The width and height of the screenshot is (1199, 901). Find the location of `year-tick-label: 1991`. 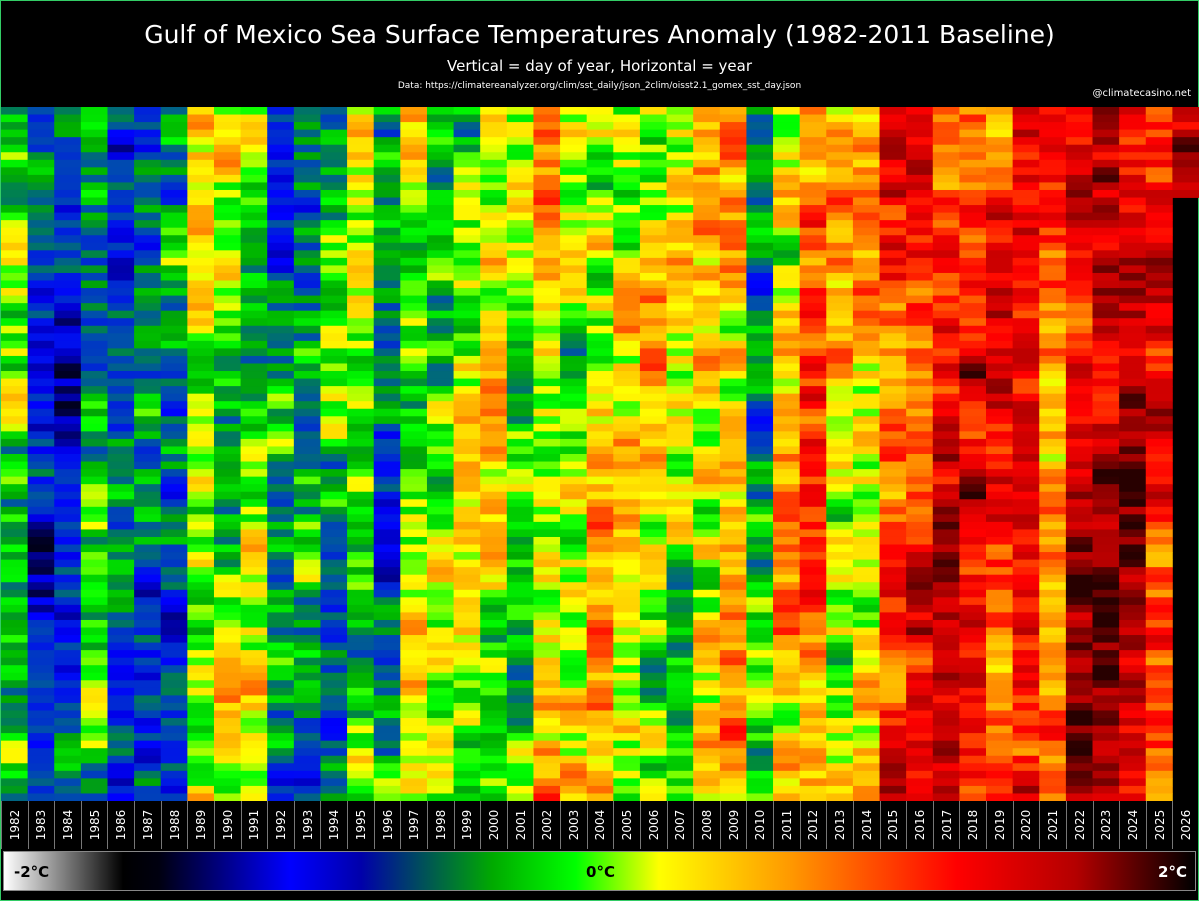

year-tick-label: 1991 is located at coordinates (254, 825).